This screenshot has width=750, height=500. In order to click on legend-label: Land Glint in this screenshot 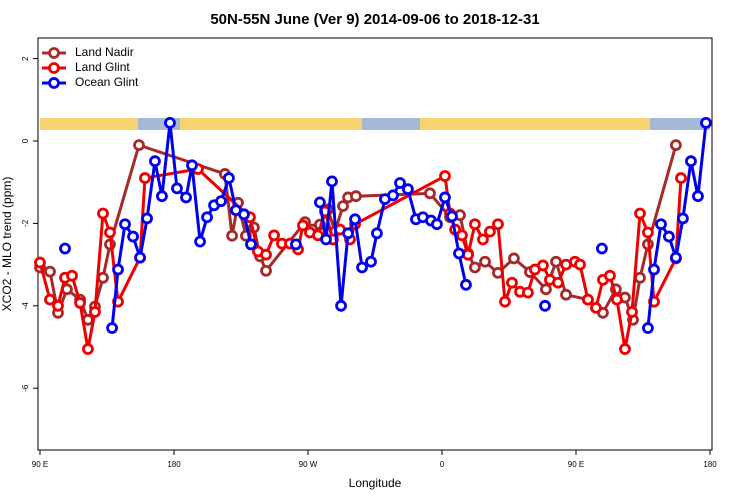, I will do `click(102, 67)`.